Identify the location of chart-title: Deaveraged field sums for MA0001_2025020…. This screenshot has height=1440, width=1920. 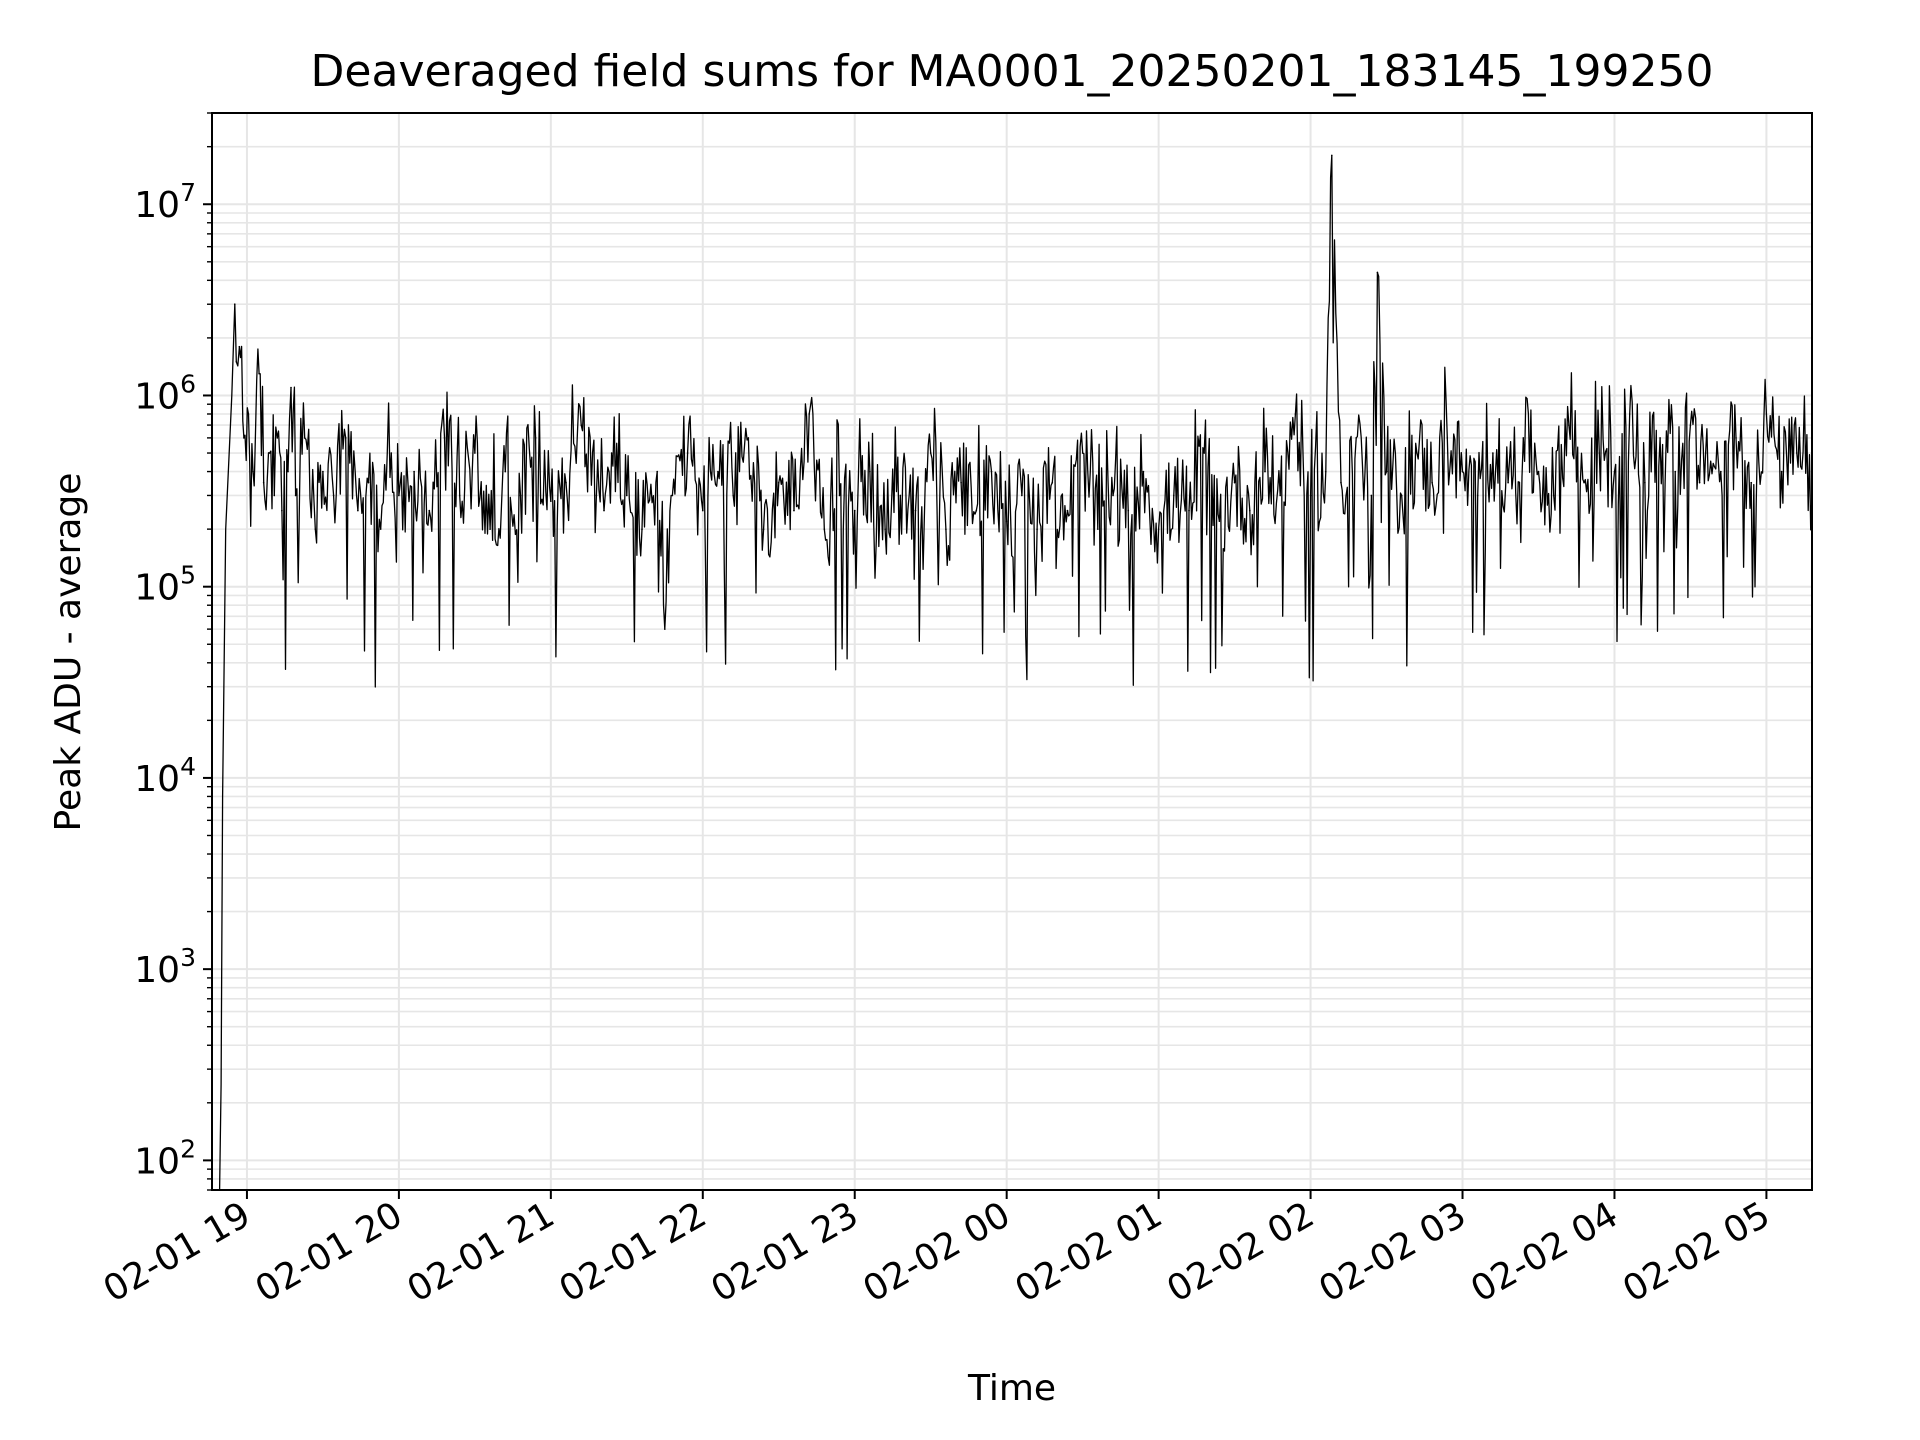
(1012, 71).